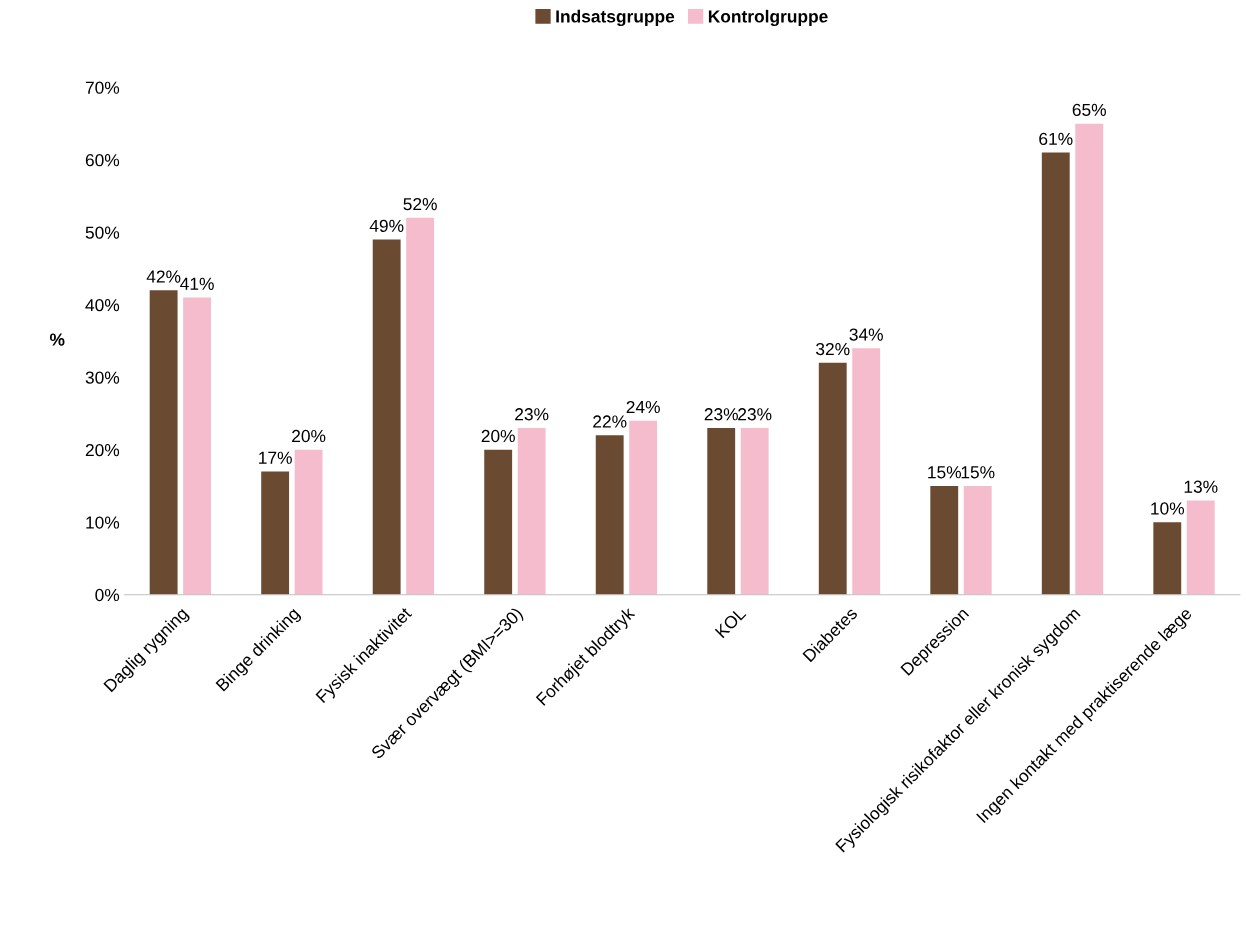  Describe the element at coordinates (107, 595) in the screenshot. I see `y-tick-label: 0%` at that location.